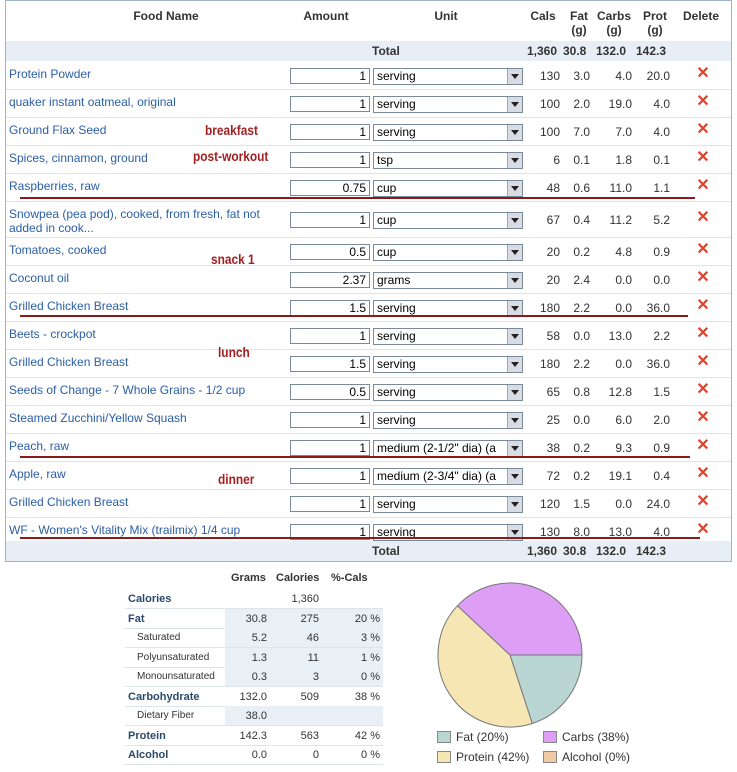  I want to click on food-name-link: quaker instant oatmeal, original, so click(92, 102).